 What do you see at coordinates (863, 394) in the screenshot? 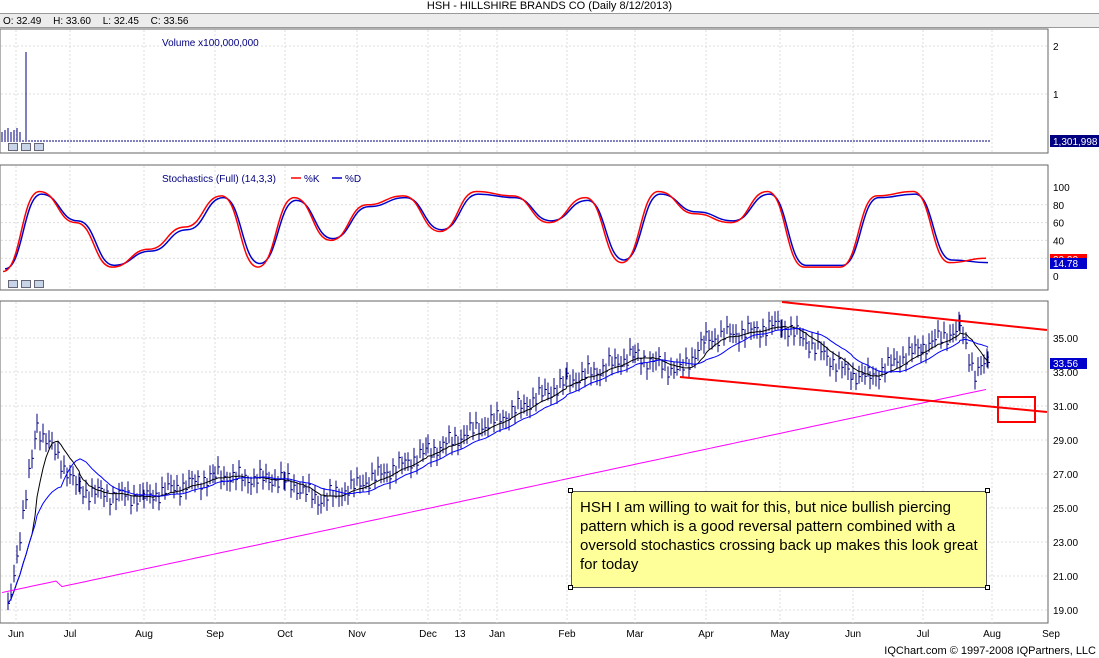
I see `lower-trendline` at bounding box center [863, 394].